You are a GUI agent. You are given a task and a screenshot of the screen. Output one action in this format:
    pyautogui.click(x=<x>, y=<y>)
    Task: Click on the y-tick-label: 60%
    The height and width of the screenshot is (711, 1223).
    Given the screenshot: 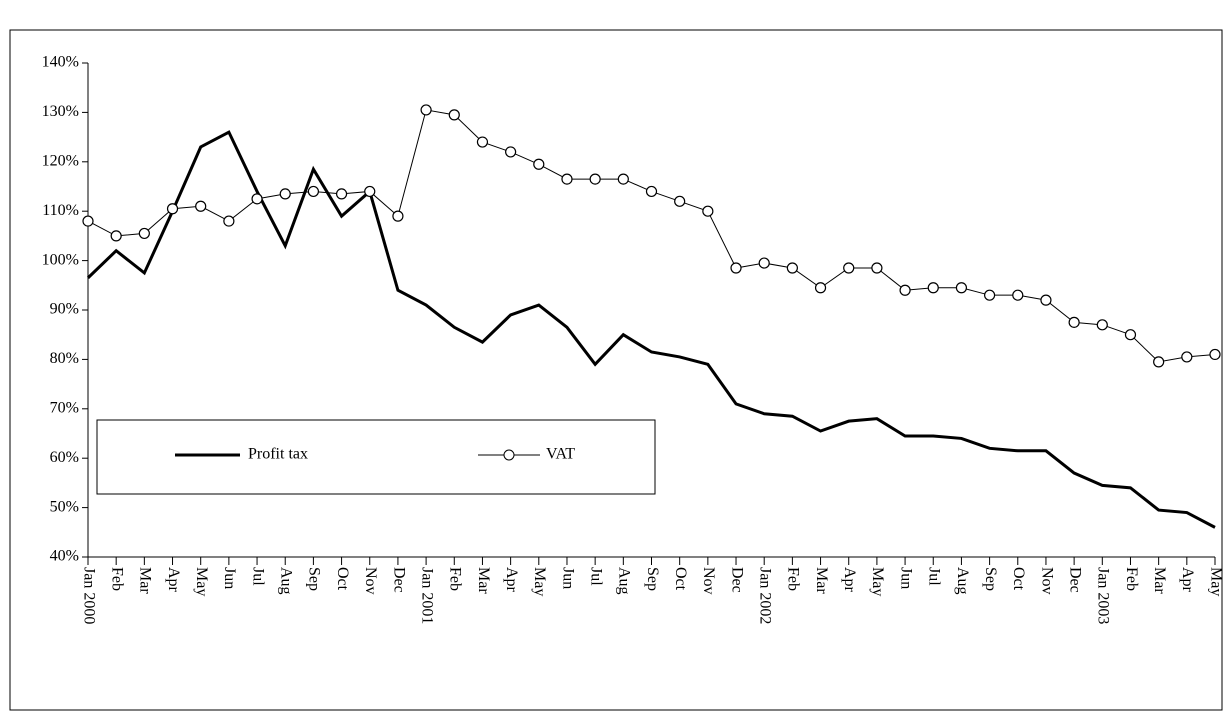 What is the action you would take?
    pyautogui.click(x=64, y=457)
    